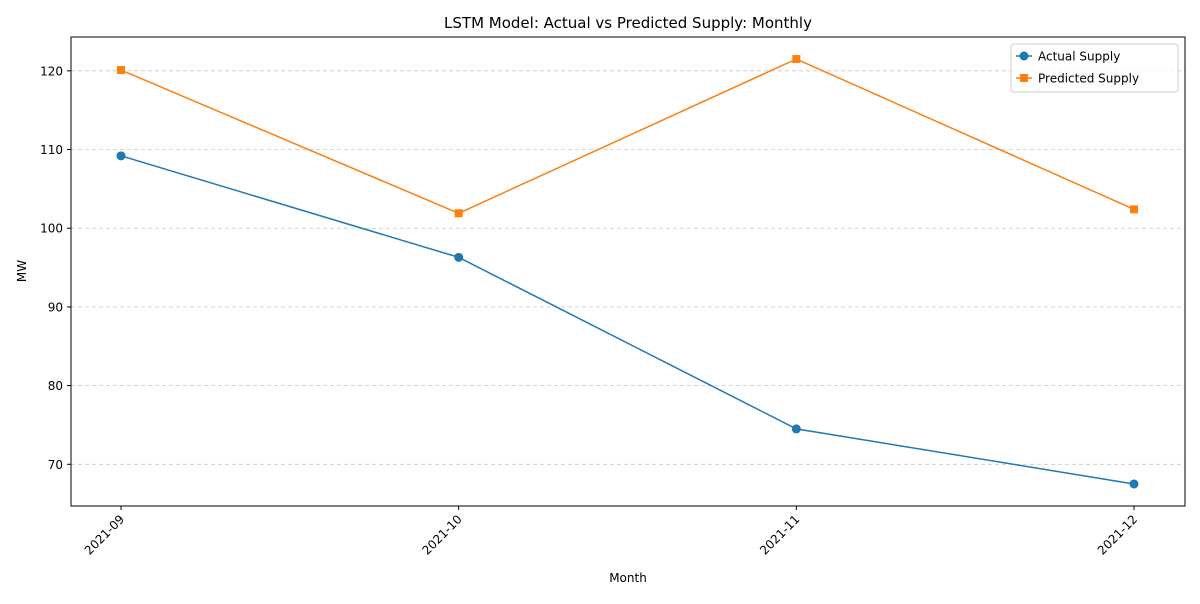  What do you see at coordinates (51, 71) in the screenshot?
I see `y-tick-label: 120` at bounding box center [51, 71].